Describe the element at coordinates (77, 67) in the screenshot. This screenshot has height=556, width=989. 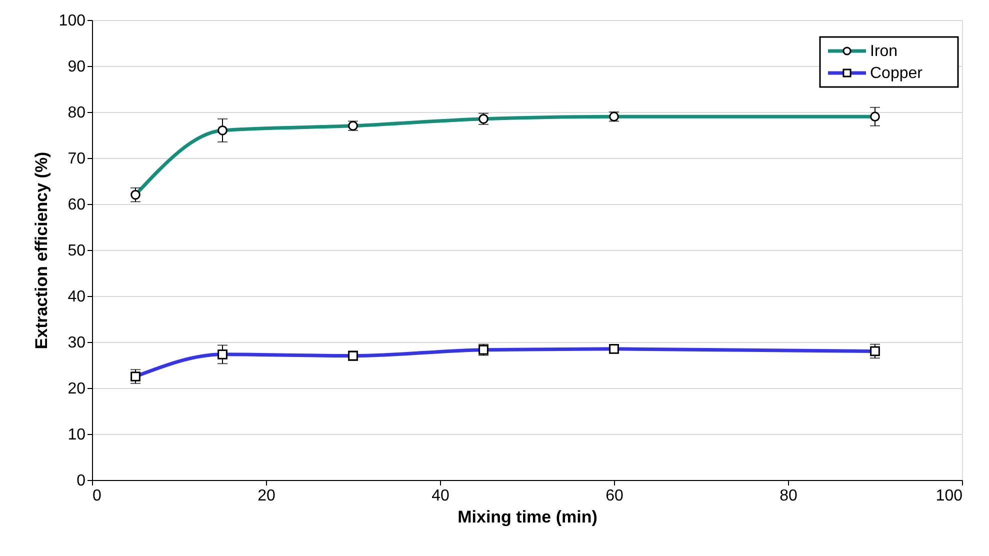
I see `y-tick-label: 90` at that location.